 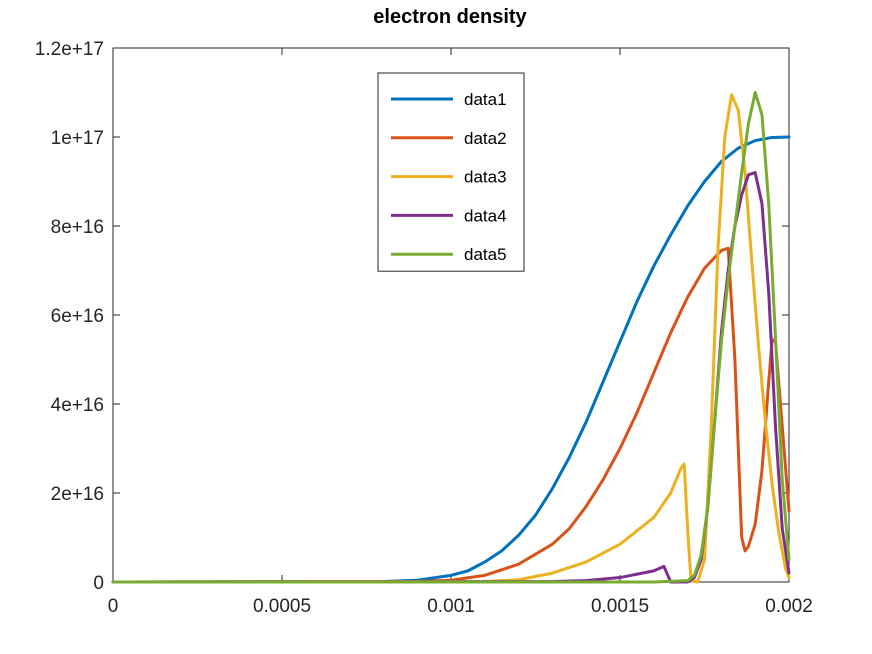 I want to click on y-tick-label: 1e+17, so click(x=77, y=138).